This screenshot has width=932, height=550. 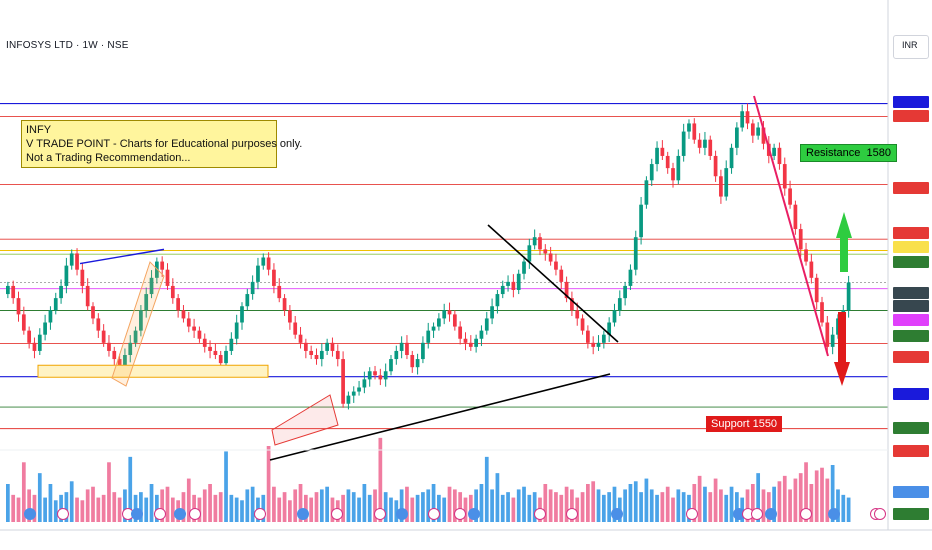 What do you see at coordinates (911, 47) in the screenshot?
I see `currency-box` at bounding box center [911, 47].